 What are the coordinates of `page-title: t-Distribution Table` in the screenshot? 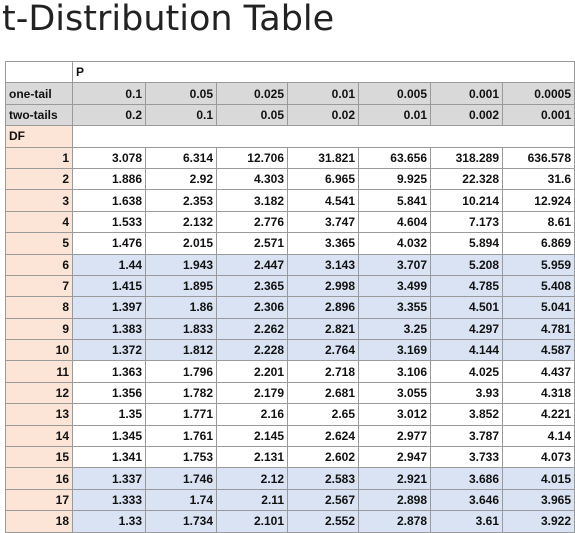 It's located at (168, 19).